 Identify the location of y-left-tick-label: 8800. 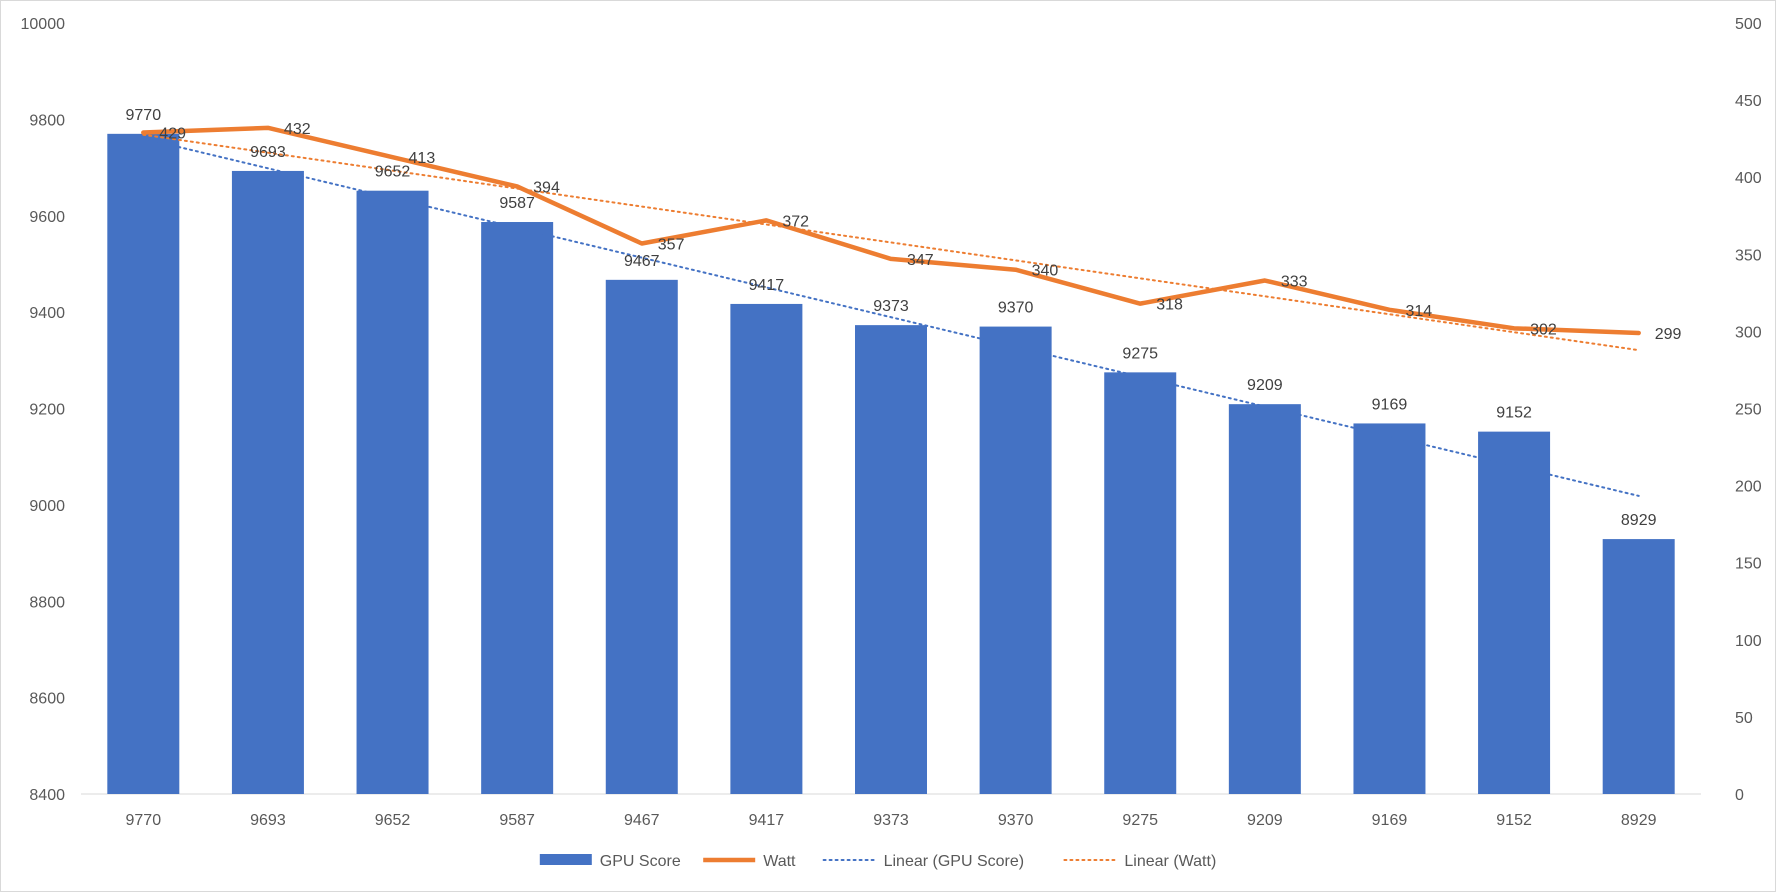
(47, 602).